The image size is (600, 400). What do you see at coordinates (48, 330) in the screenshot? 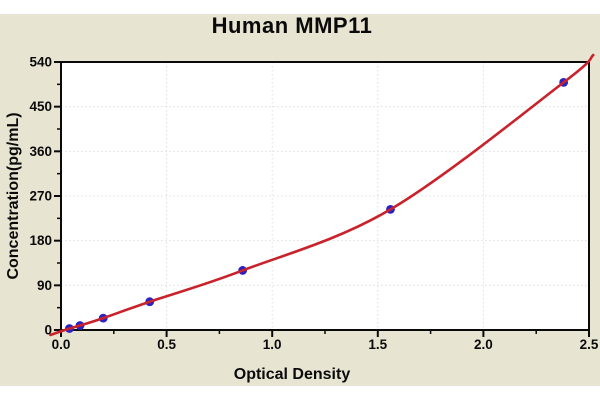
I see `y-tick-label: 0` at bounding box center [48, 330].